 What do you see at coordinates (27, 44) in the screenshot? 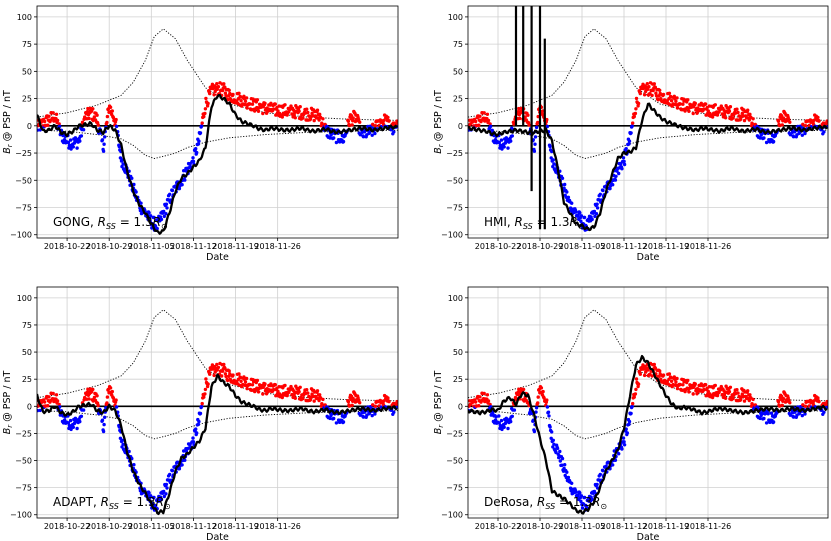
I see `ytick-label: 75` at bounding box center [27, 44].